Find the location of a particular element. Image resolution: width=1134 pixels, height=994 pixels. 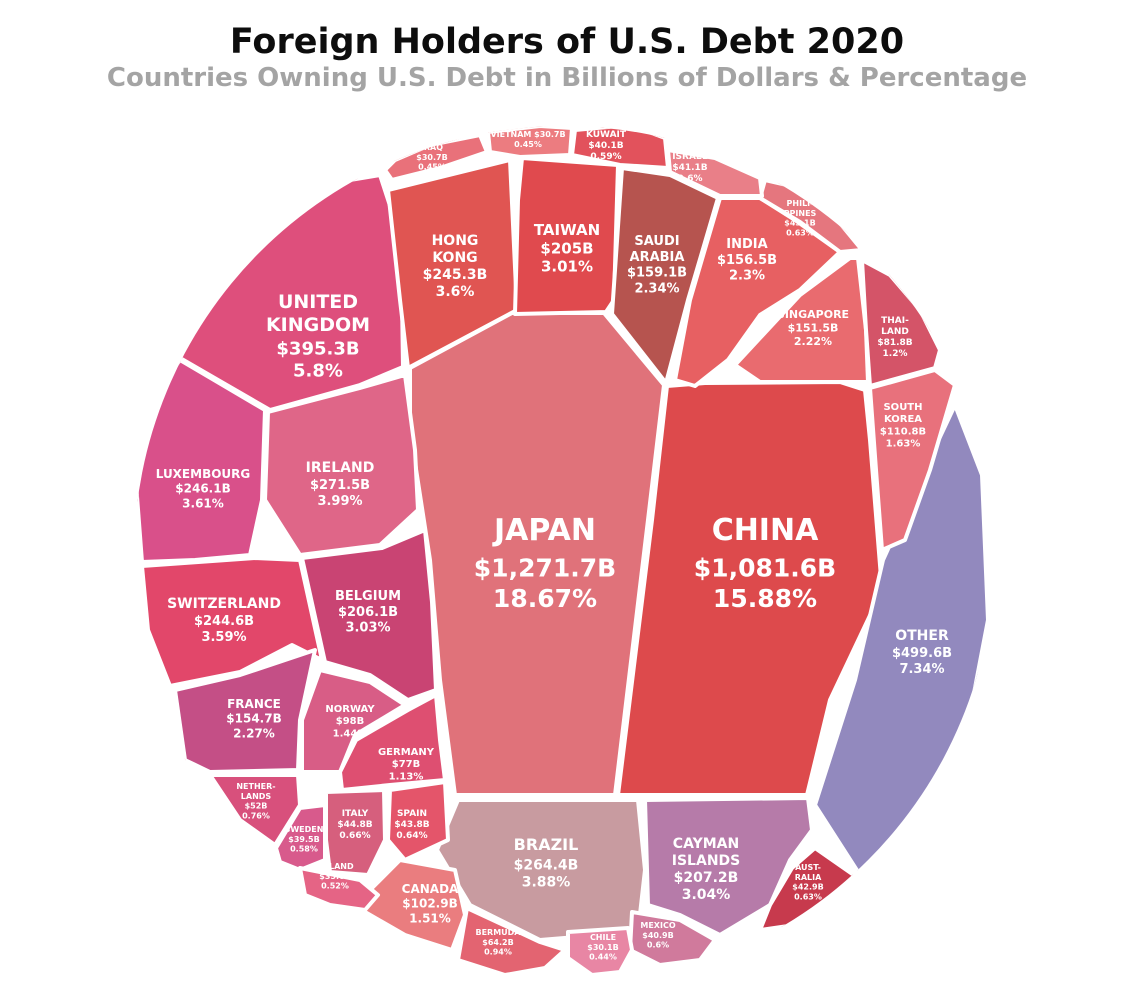

label-group-brazil: BRAZIL $264.4B3.88% is located at coordinates (546, 863).